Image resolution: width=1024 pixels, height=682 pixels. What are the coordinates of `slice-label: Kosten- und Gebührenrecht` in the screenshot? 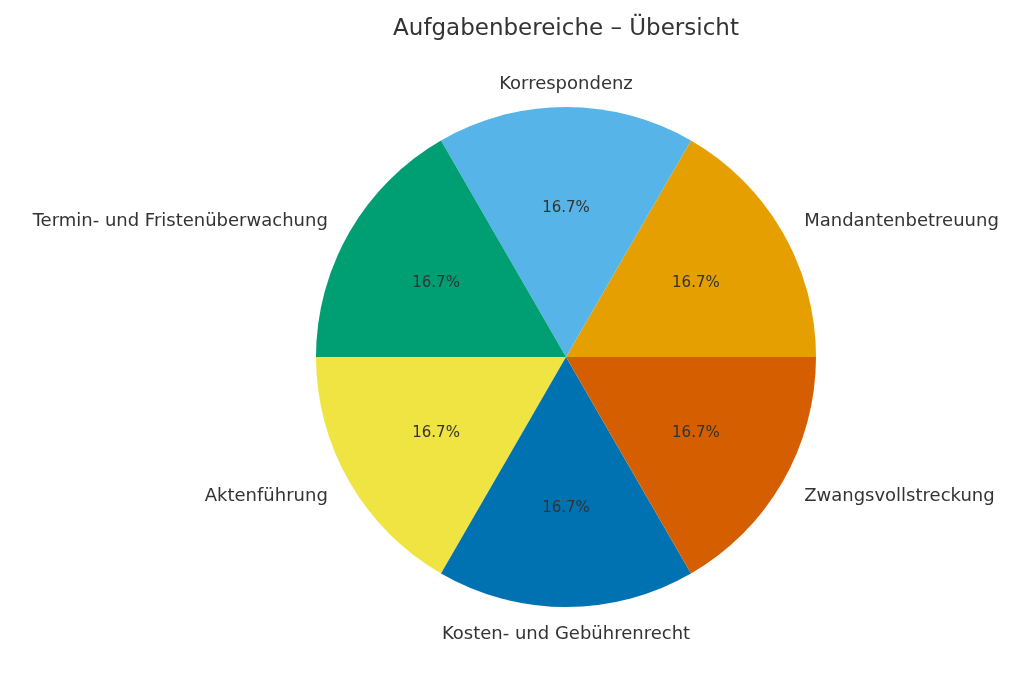 It's located at (566, 632).